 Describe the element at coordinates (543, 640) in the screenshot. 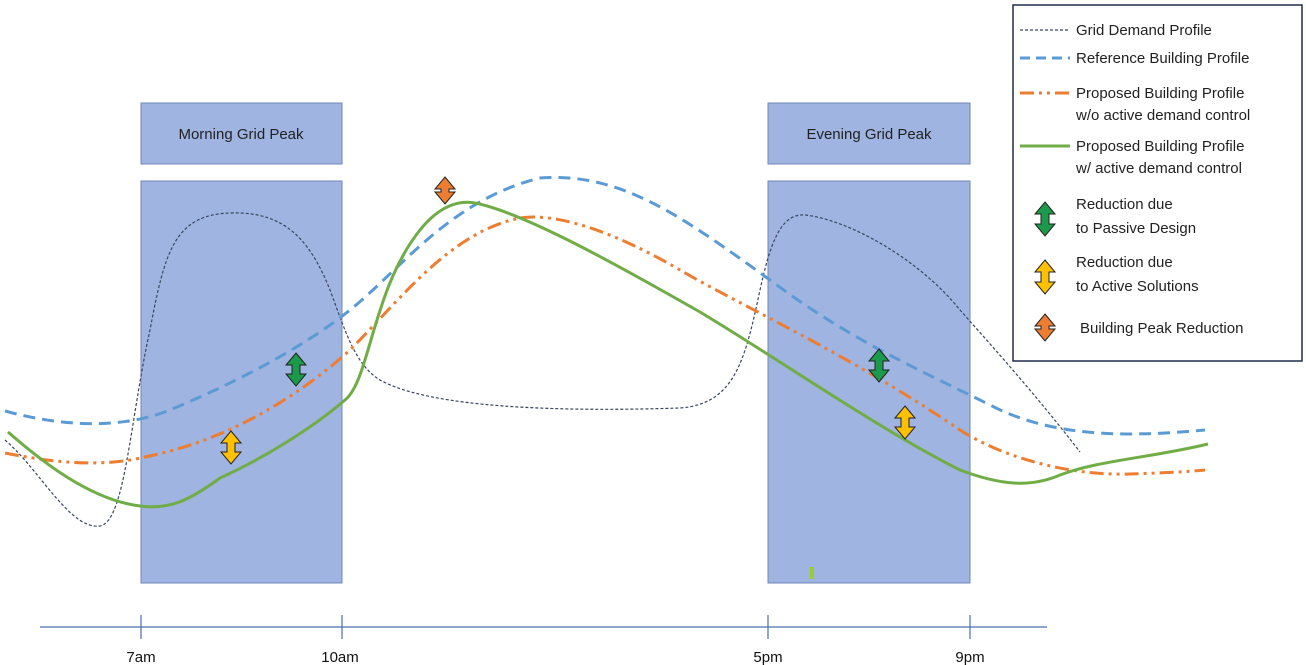

I see `x-axis: 7am 10am 5pm 9pm` at that location.